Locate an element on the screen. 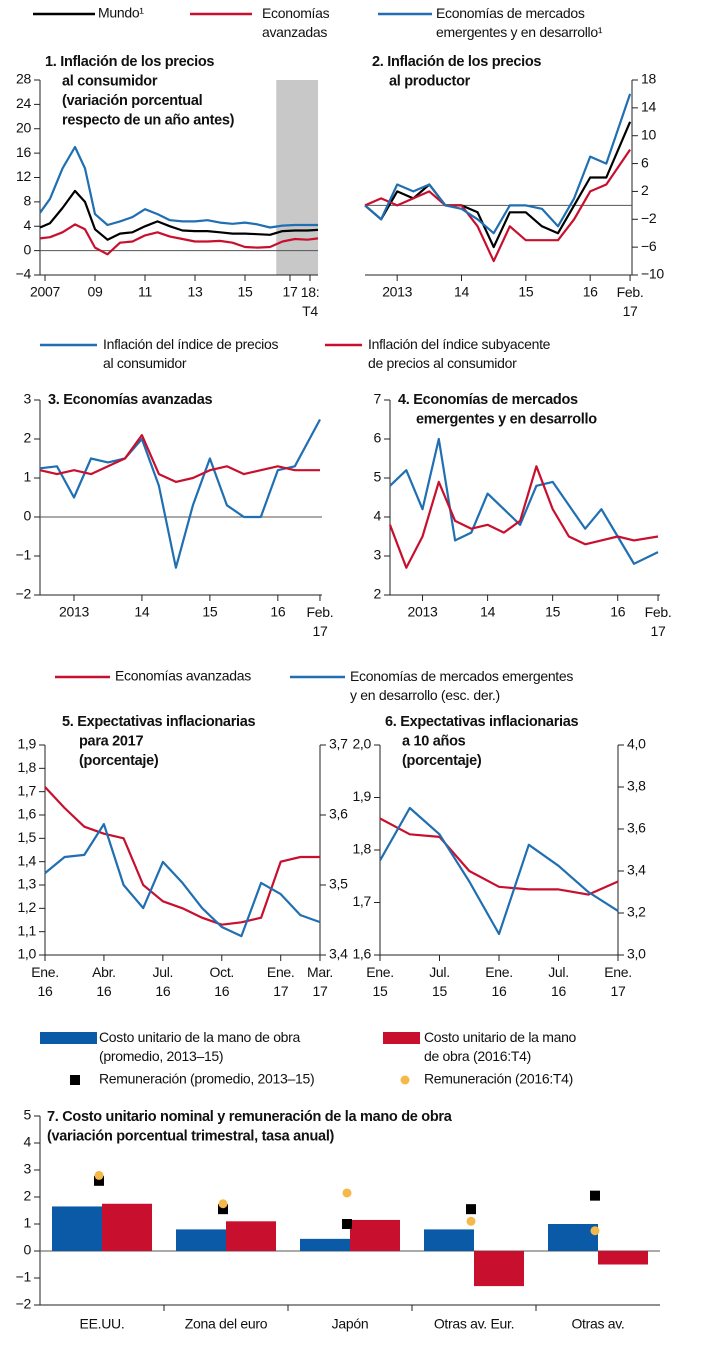 This screenshot has width=701, height=1360. y-tick-label: −10 is located at coordinates (652, 274).